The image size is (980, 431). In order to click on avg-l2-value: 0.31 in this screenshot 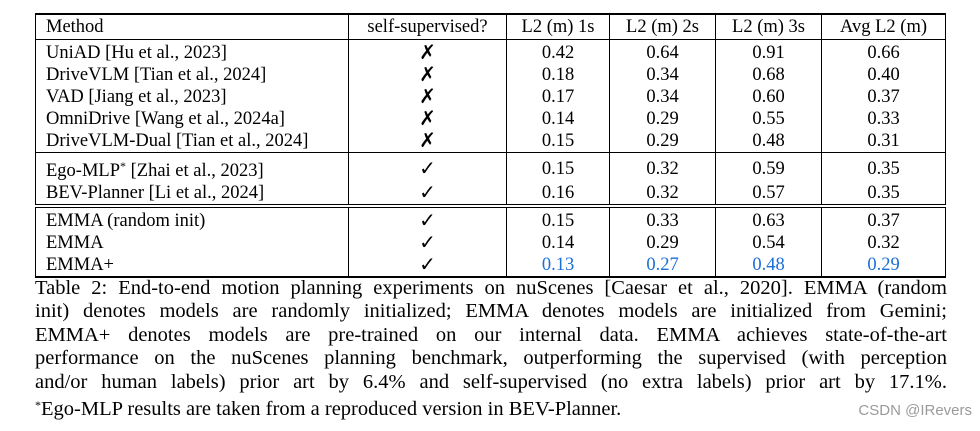, I will do `click(883, 141)`.